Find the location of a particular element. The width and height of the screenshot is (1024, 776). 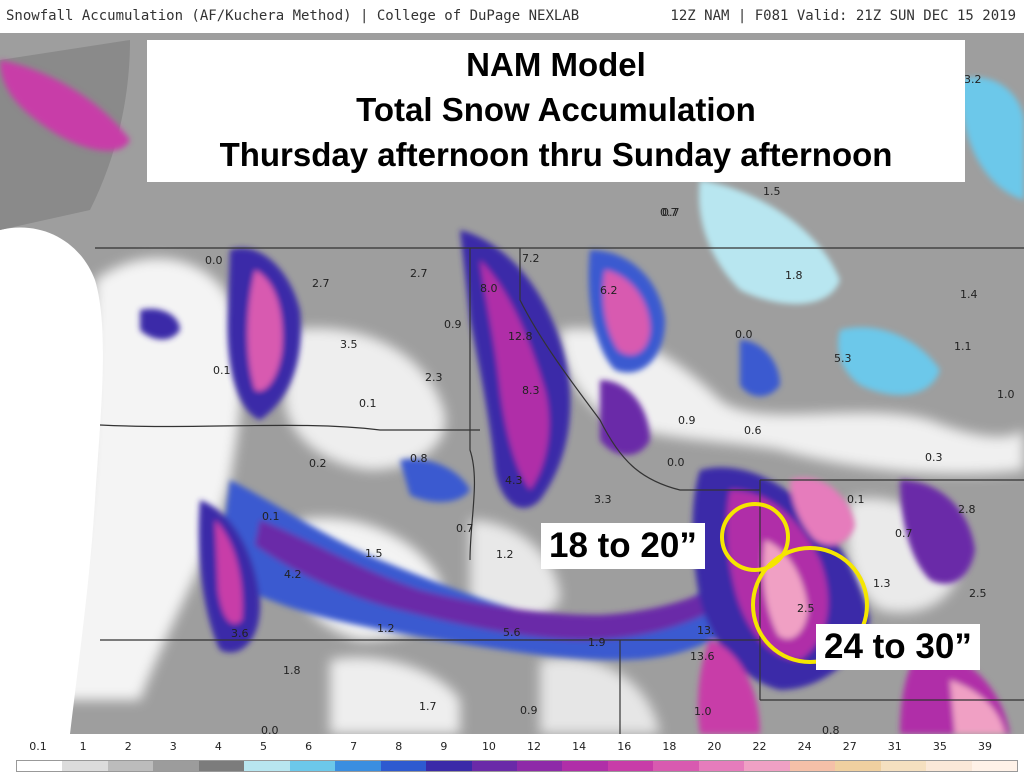

map-value-label: 1.1 is located at coordinates (963, 346).